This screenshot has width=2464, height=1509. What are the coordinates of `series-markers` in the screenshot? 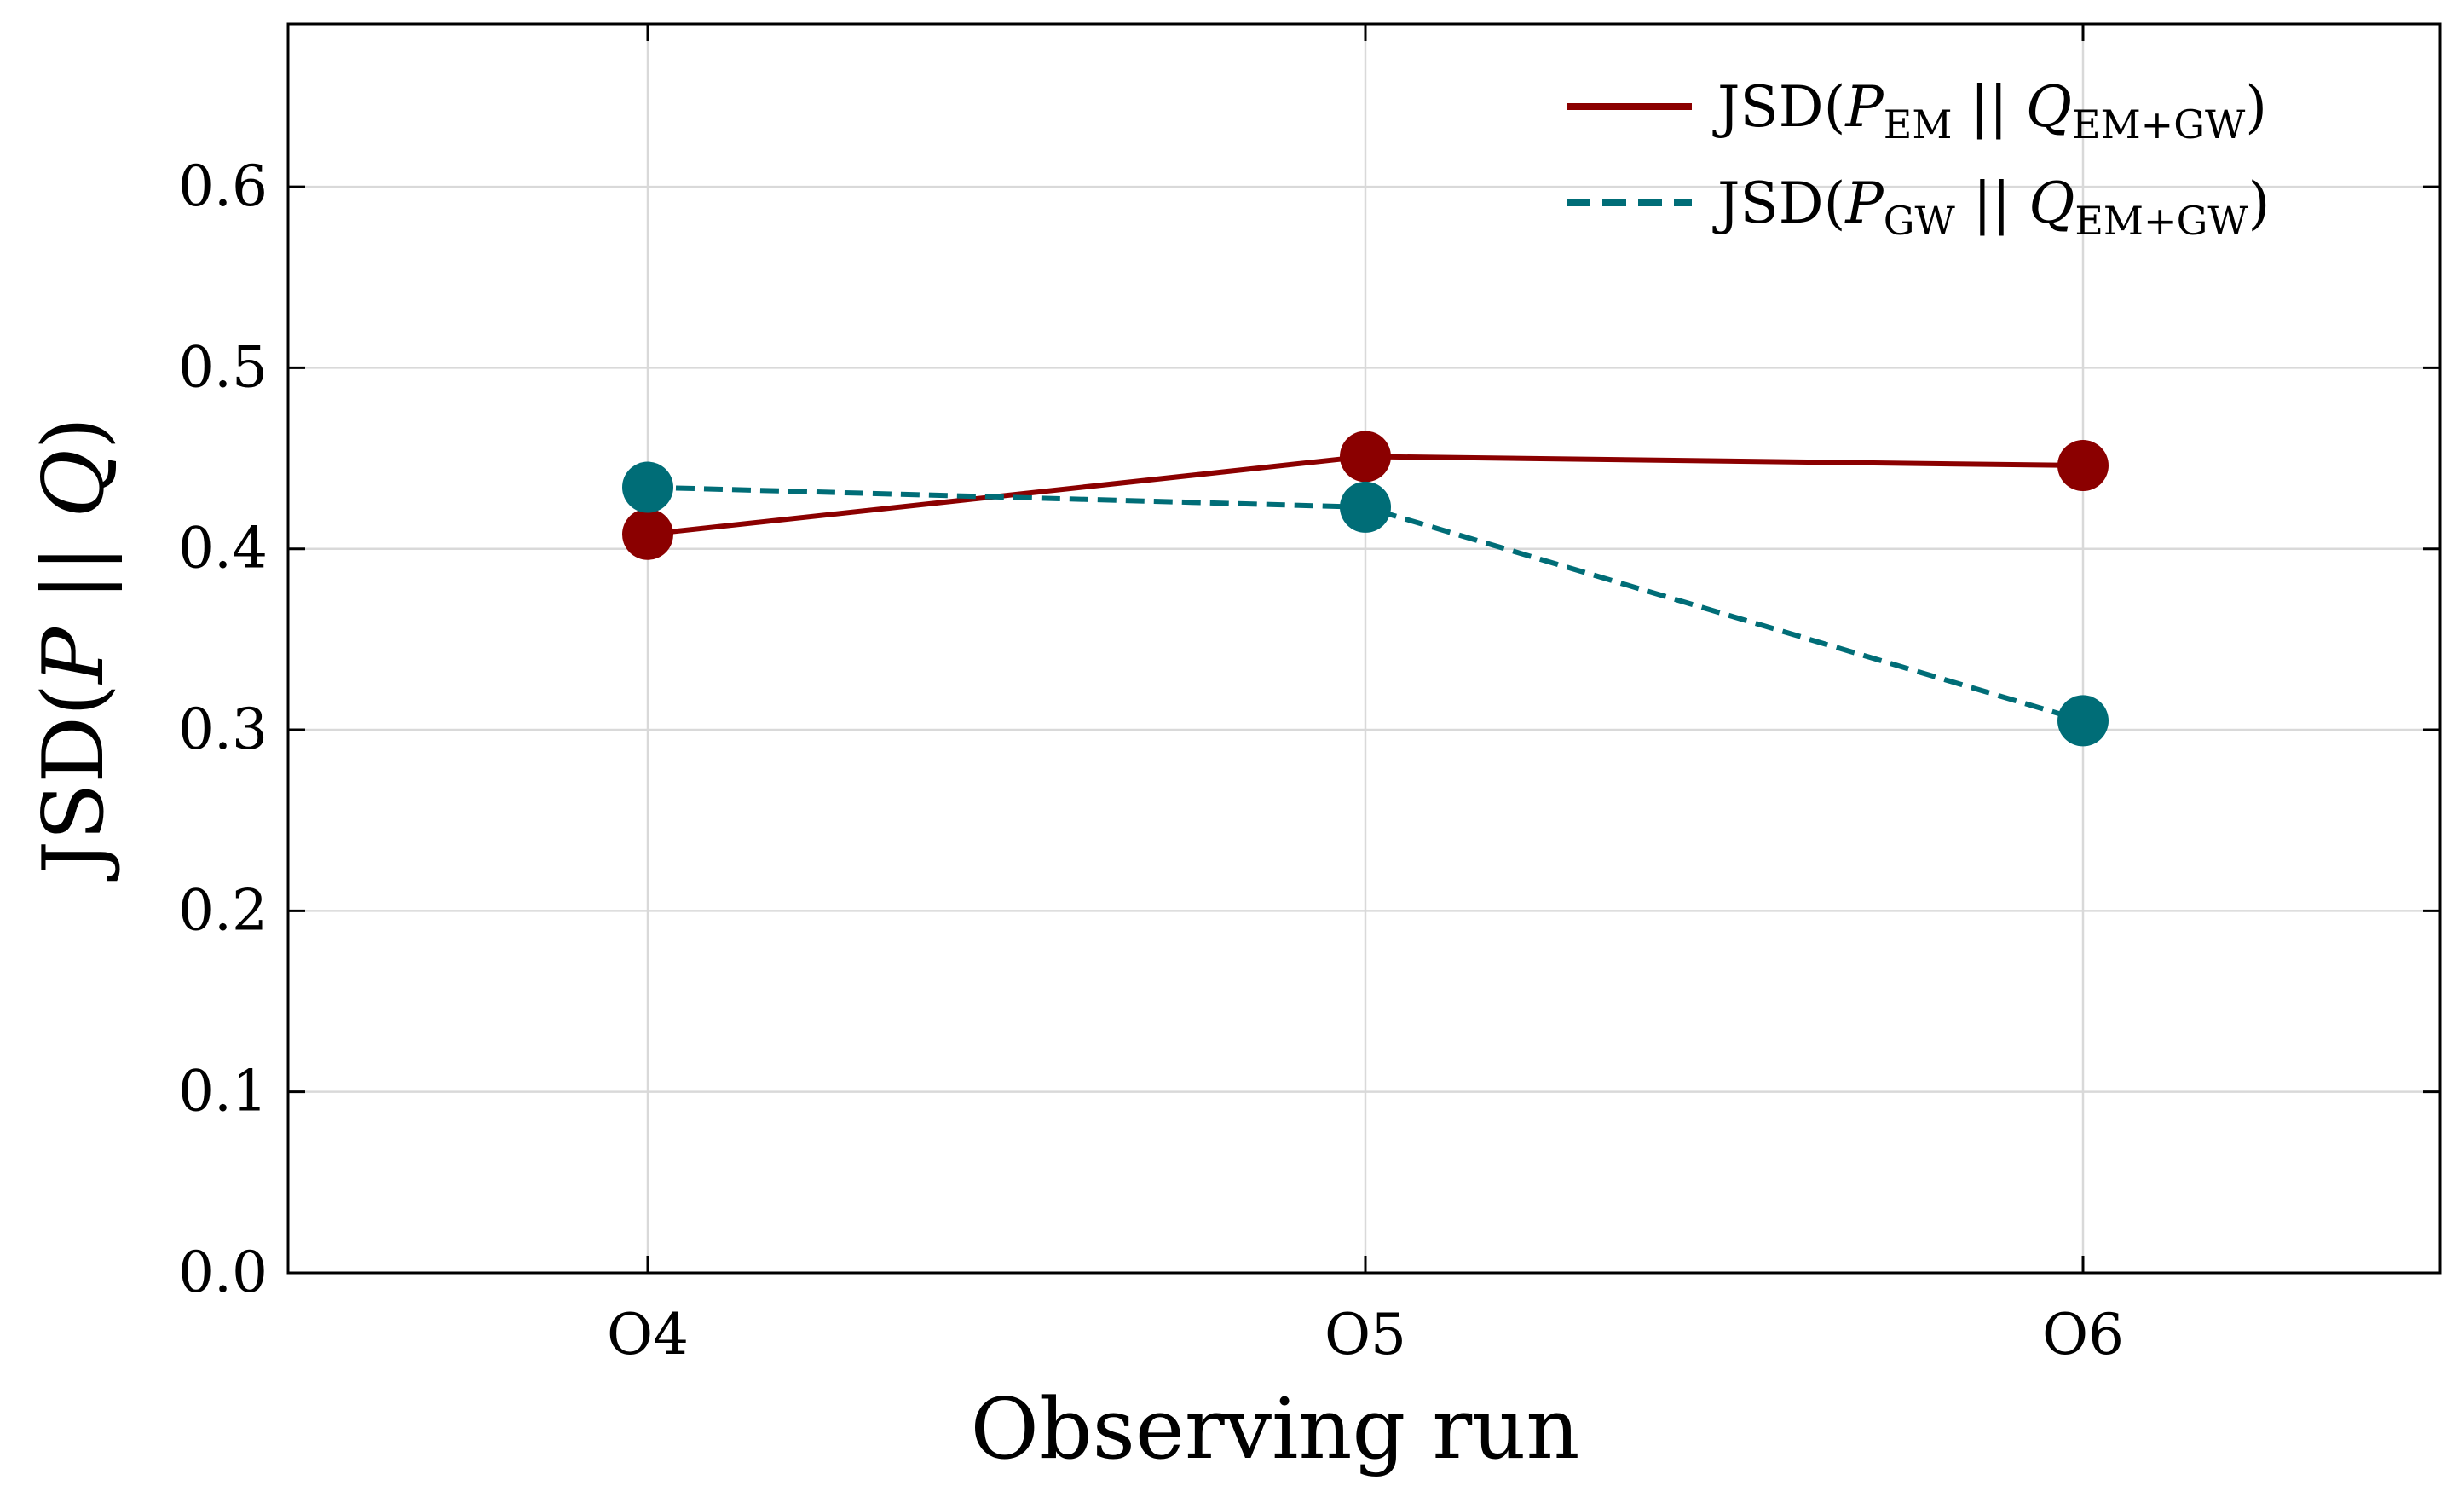 It's located at (1365, 589).